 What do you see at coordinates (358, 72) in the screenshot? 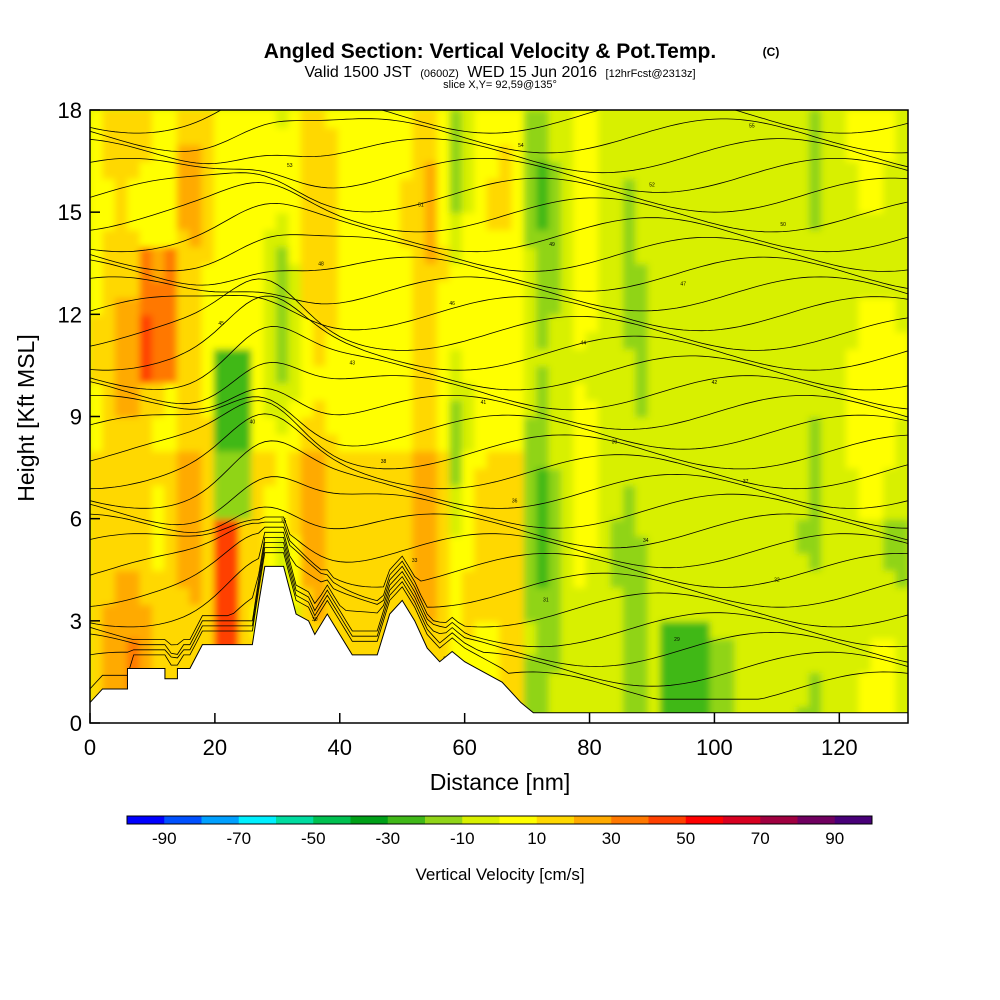
I see `valid-prefix: Valid 1500 JST` at bounding box center [358, 72].